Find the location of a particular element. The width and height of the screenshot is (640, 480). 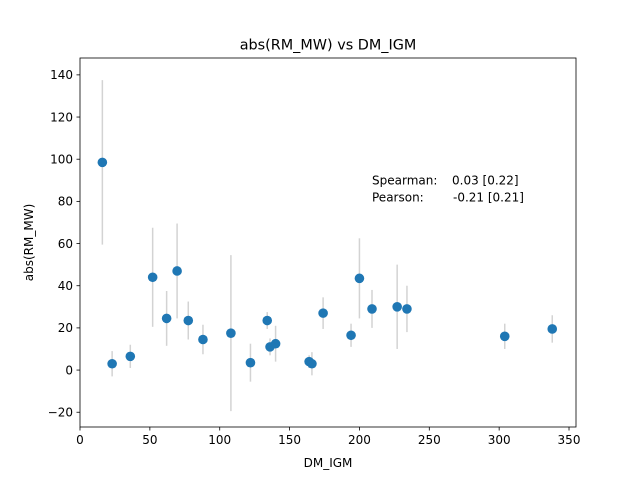

y-tick-label: 20 is located at coordinates (65, 328).